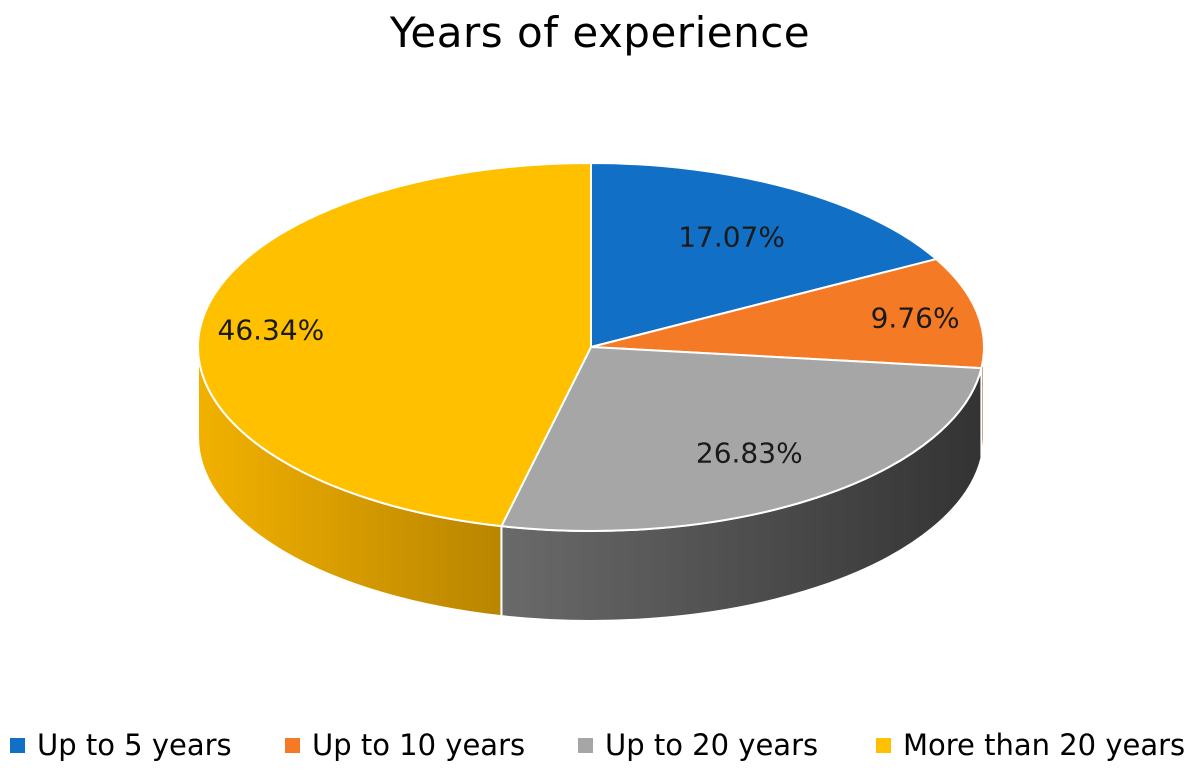 Image resolution: width=1200 pixels, height=777 pixels. I want to click on pie-slice-up-to-5-years, so click(764, 255).